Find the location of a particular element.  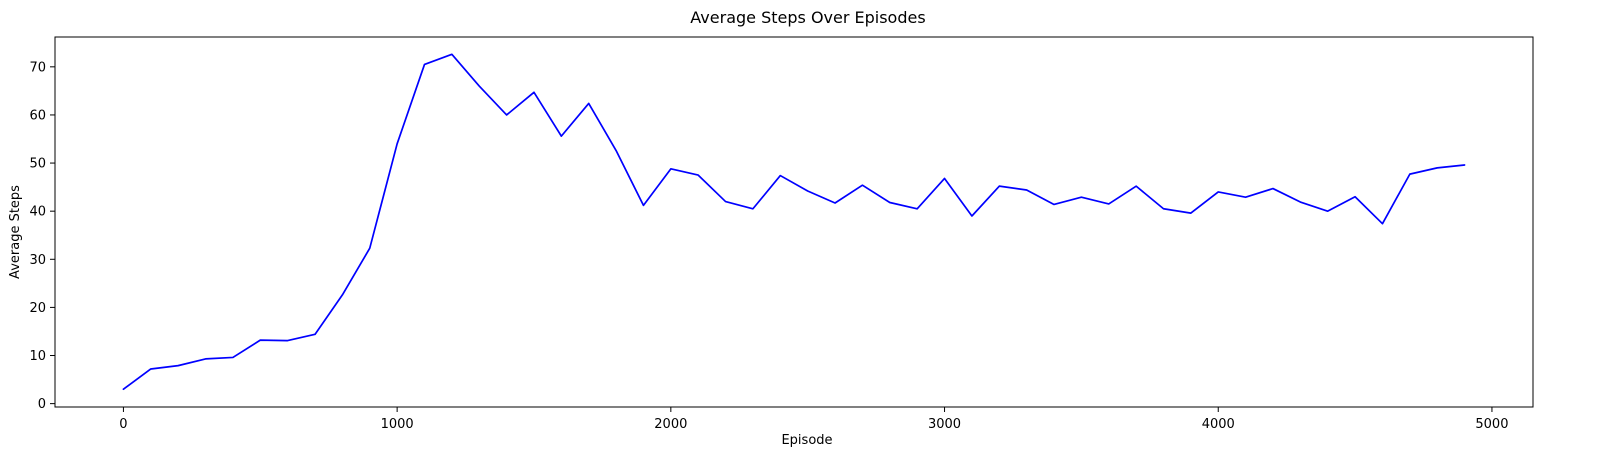

x-tick-label: 2000 is located at coordinates (670, 424).